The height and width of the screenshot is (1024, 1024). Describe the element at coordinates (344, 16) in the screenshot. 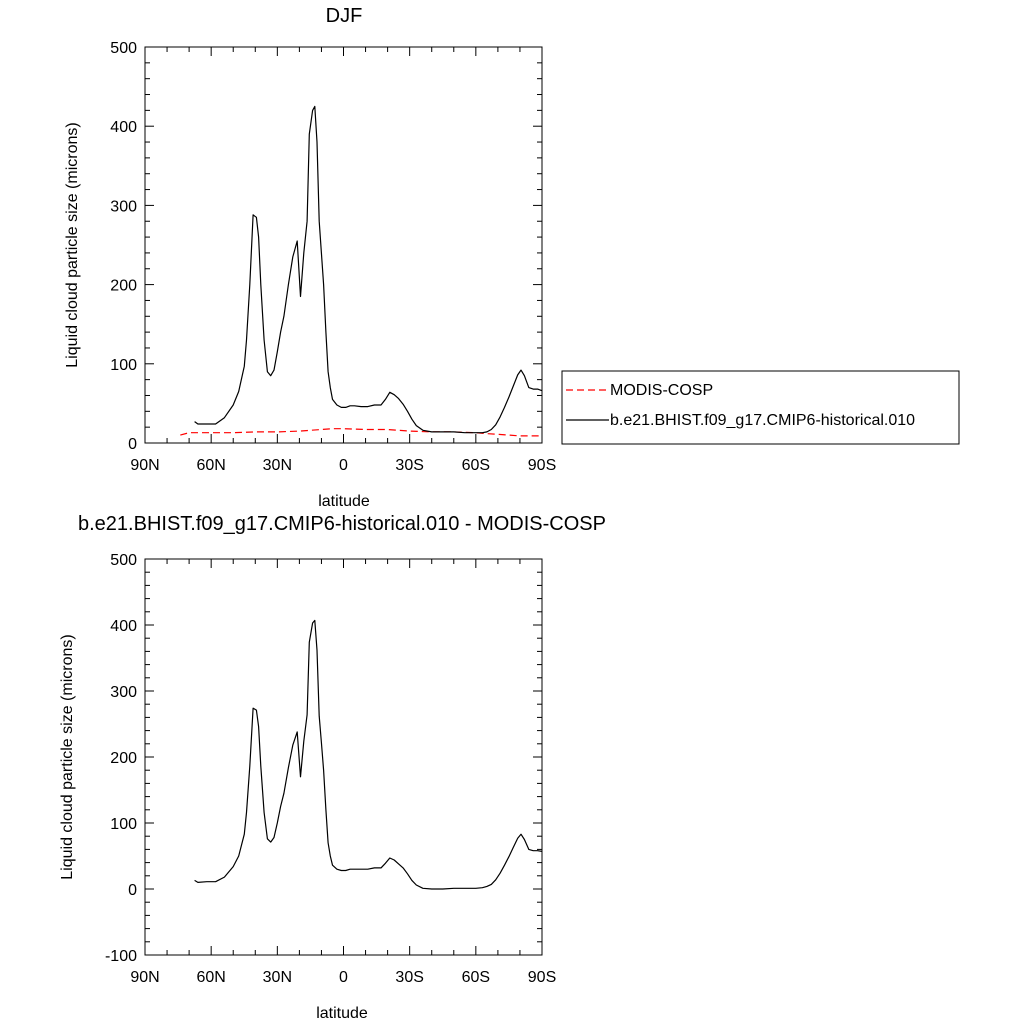

I see `chart-title: DJF` at that location.